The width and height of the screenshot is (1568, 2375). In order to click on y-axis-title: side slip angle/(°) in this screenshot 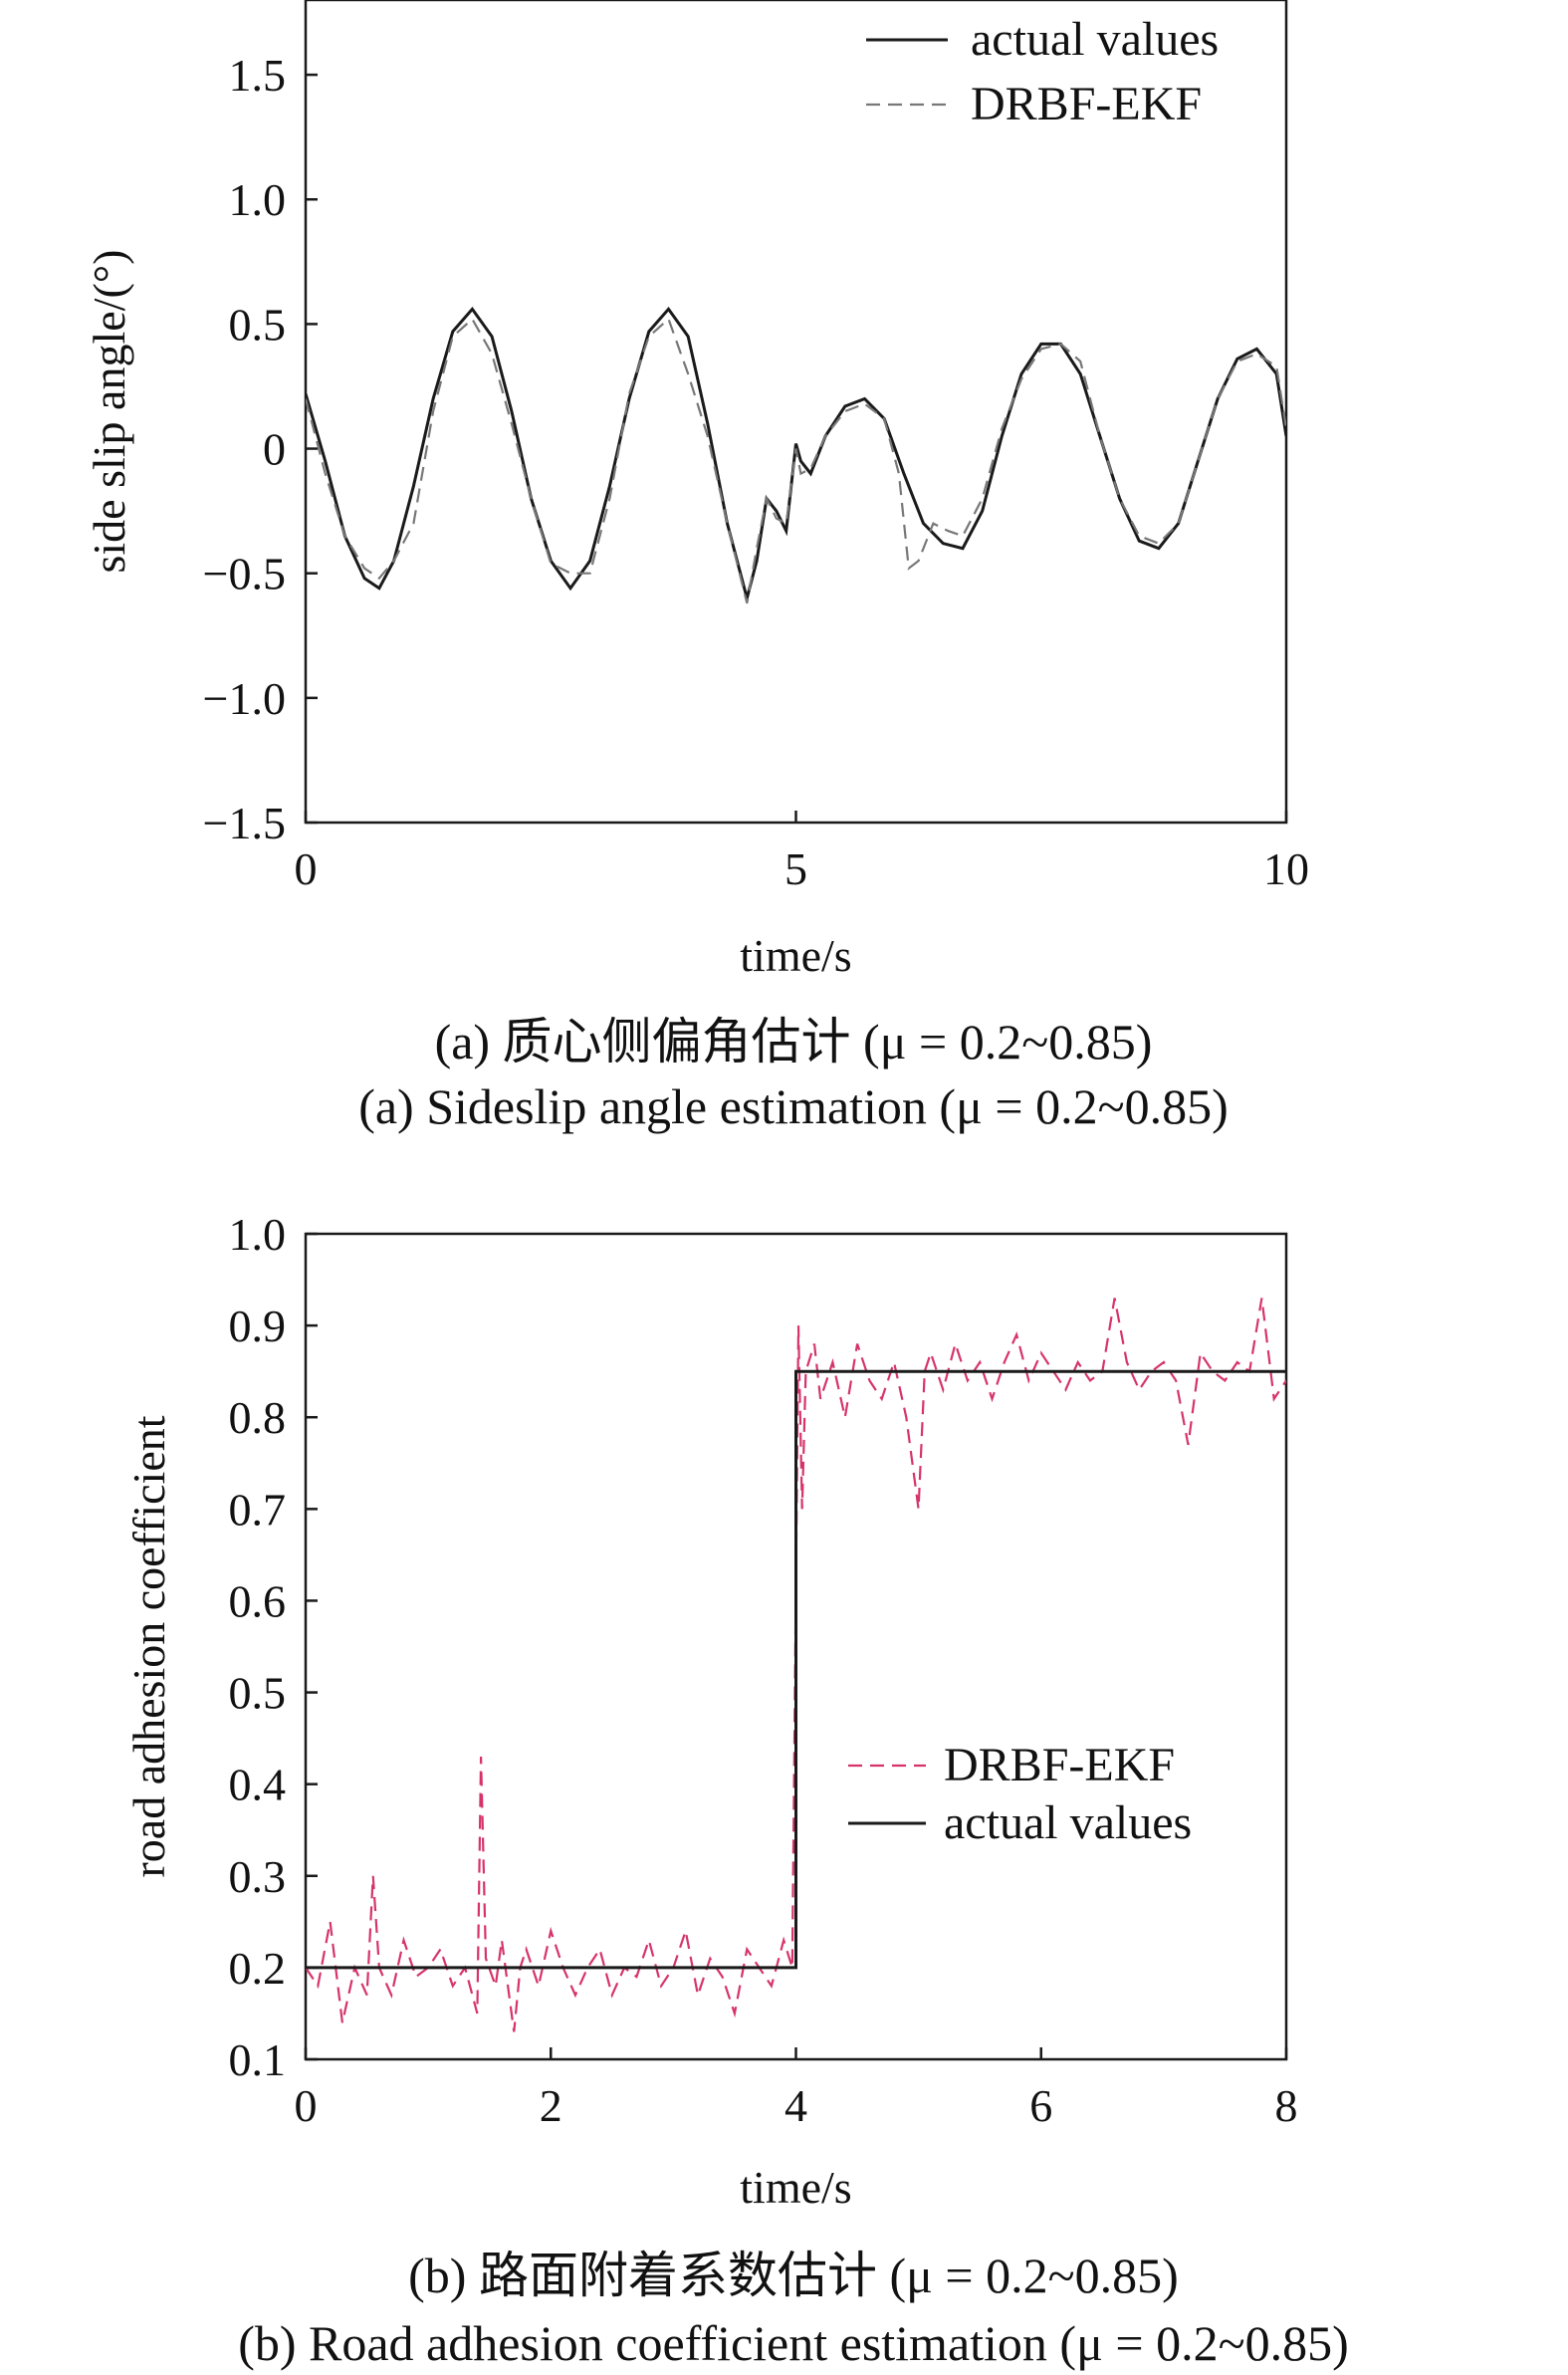, I will do `click(109, 412)`.